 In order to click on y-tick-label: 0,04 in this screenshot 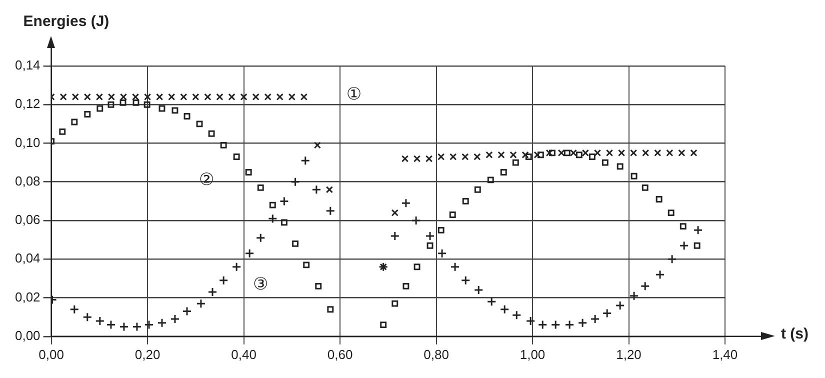, I will do `click(27, 258)`.